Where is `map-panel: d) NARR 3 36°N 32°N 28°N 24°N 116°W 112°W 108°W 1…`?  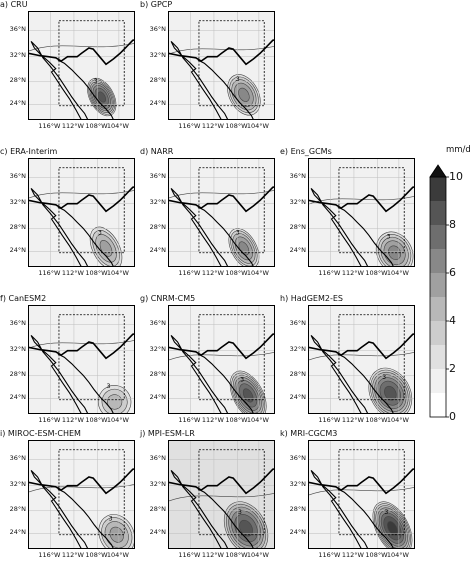
map-panel: d) NARR 3 36°N 32°N 28°N 24°N 116°W 112°W 108°W 1… is located at coordinates (210, 214).